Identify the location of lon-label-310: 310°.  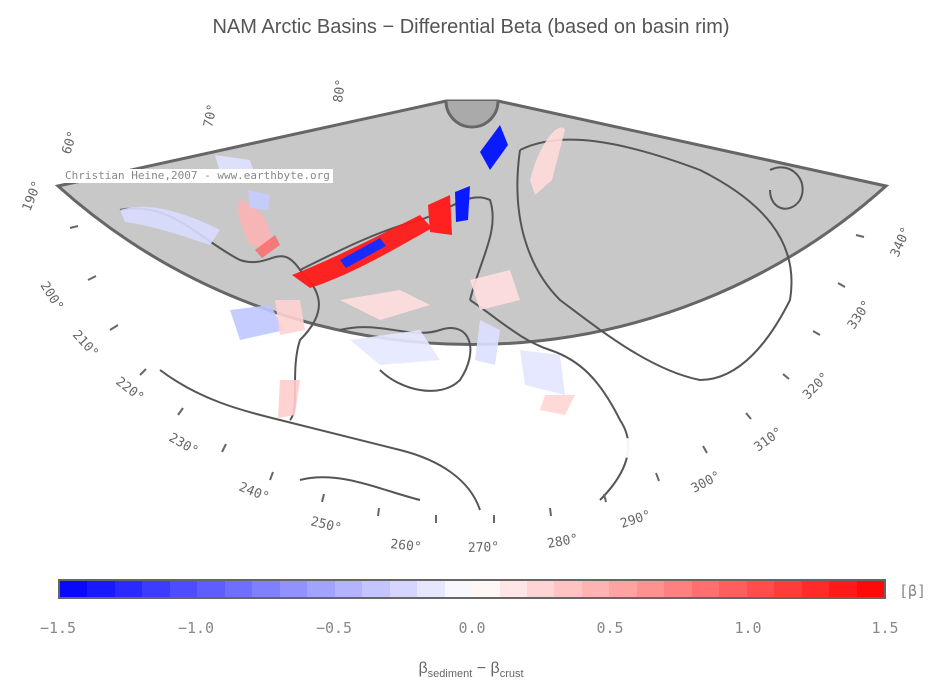
(769, 440).